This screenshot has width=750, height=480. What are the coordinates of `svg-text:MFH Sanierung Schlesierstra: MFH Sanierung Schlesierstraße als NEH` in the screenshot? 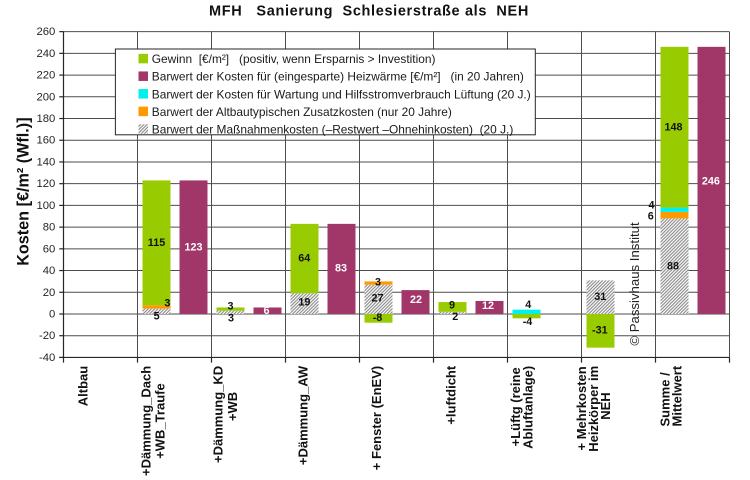 It's located at (369, 11).